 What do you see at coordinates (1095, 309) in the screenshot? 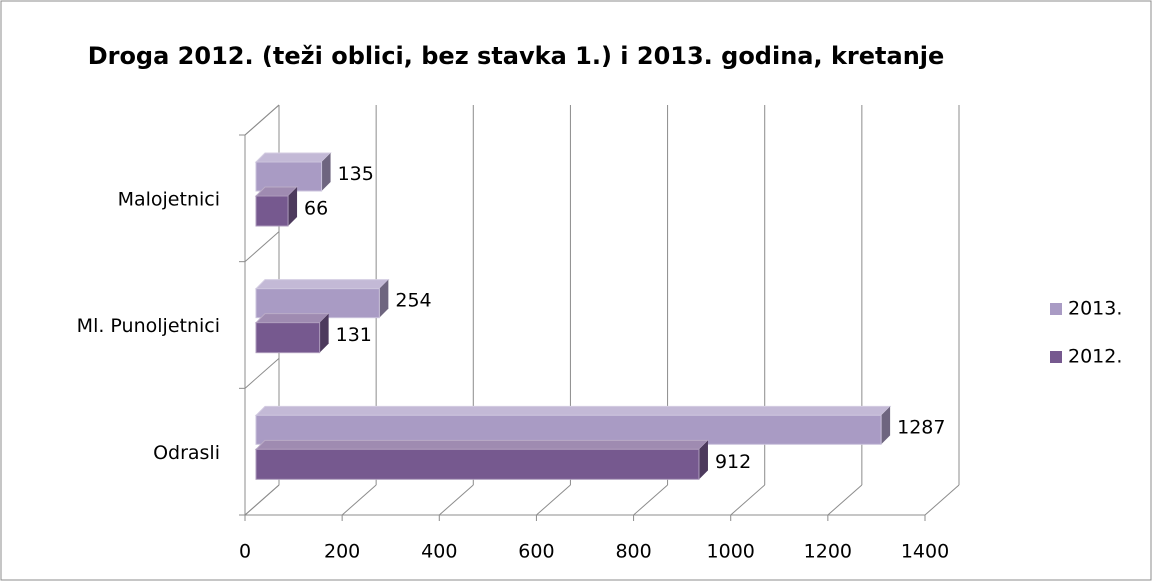
I see `legend-label: 2013.` at bounding box center [1095, 309].